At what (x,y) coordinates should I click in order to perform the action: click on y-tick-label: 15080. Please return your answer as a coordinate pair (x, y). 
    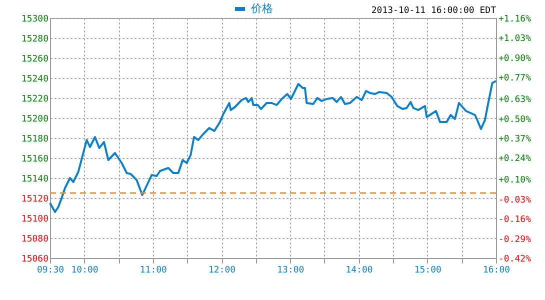
    Looking at the image, I should click on (34, 239).